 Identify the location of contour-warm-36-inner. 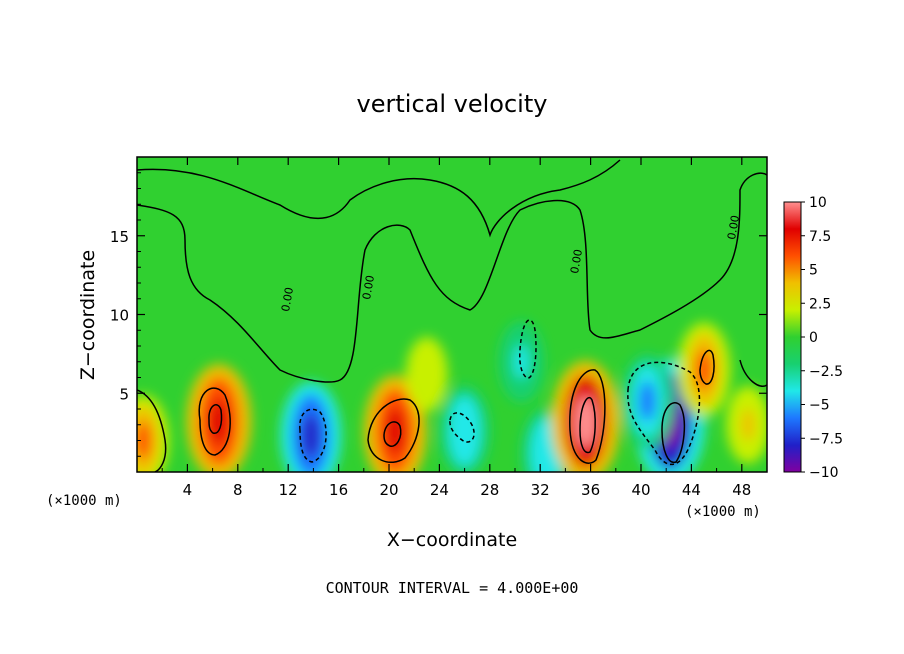
(587, 425).